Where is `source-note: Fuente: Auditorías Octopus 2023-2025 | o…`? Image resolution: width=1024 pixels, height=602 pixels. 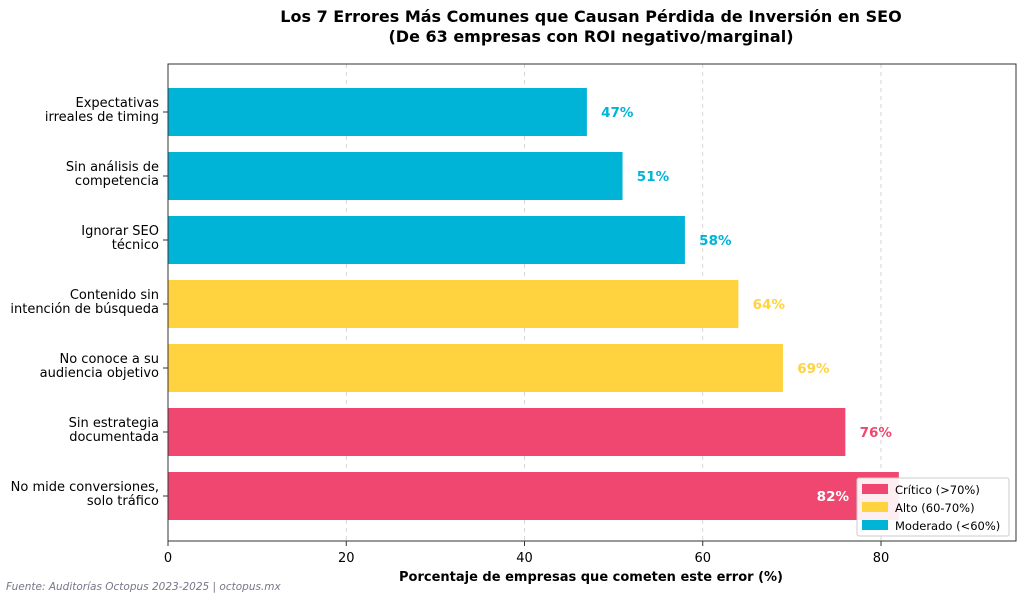
source-note: Fuente: Auditorías Octopus 2023-2025 | o… is located at coordinates (144, 587).